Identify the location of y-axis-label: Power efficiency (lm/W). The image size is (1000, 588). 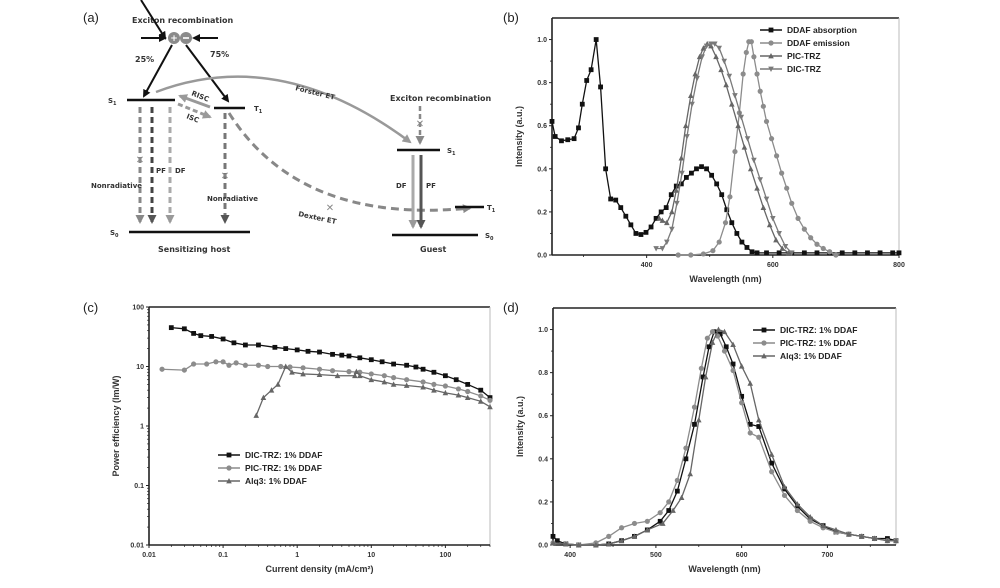
(116, 425).